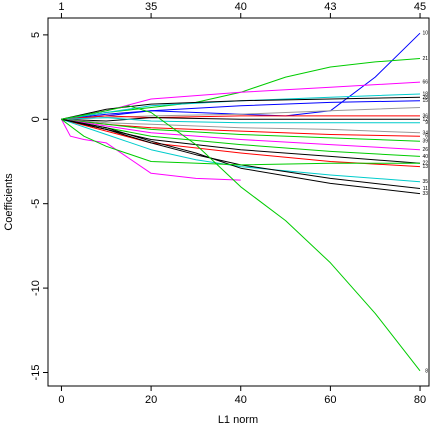 This screenshot has width=440, height=431. I want to click on x-axis-title: L1 norm, so click(238, 420).